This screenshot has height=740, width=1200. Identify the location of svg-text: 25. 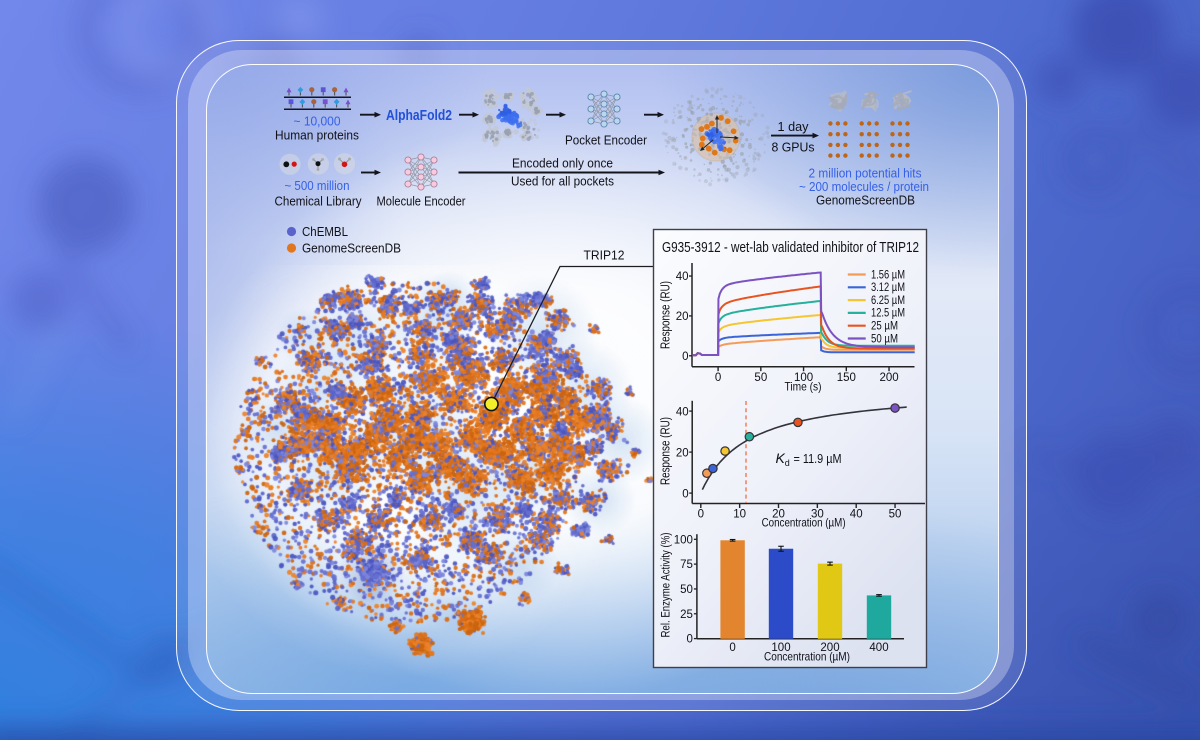
(686, 615).